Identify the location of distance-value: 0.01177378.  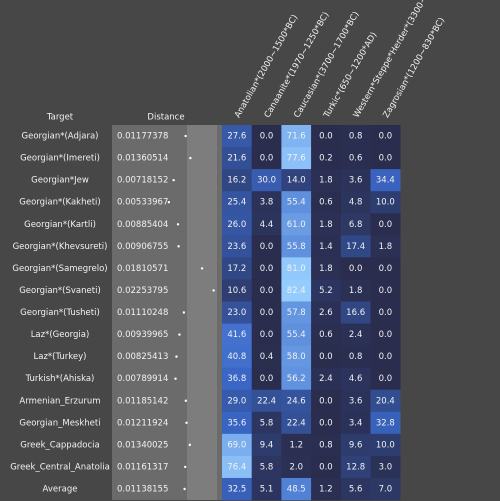
(142, 137).